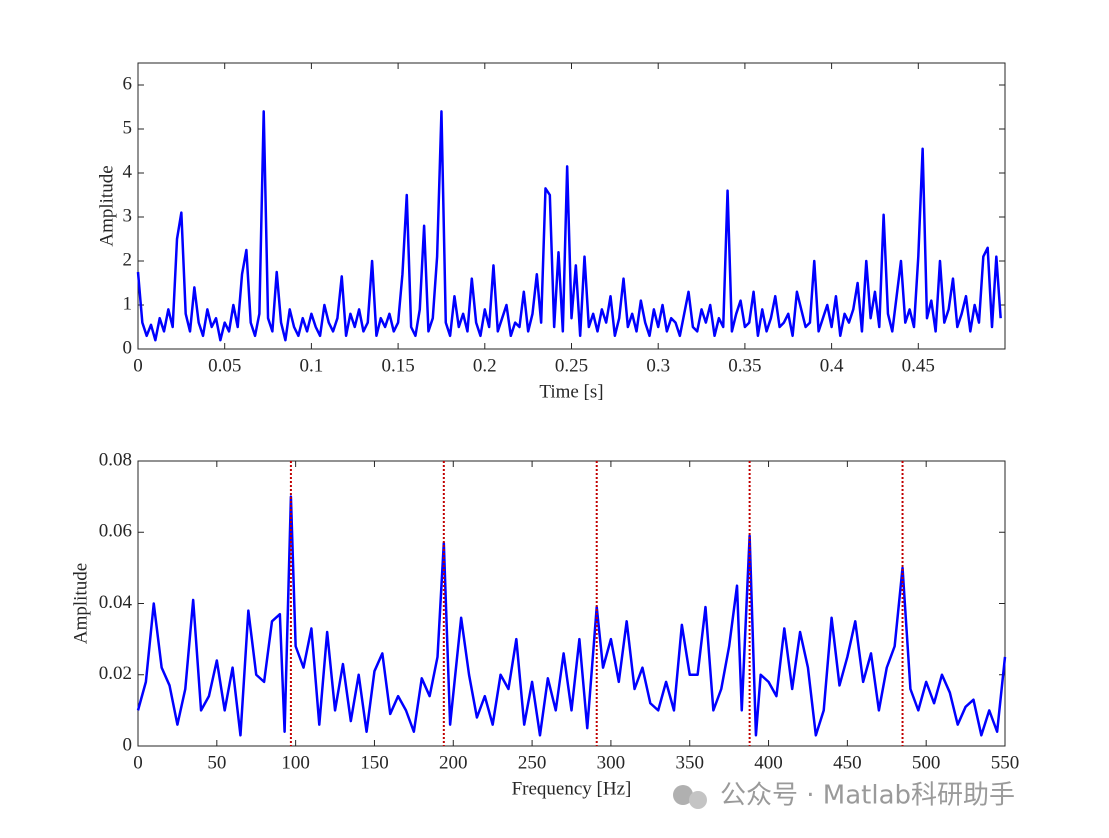 This screenshot has height=838, width=1109. What do you see at coordinates (128, 83) in the screenshot?
I see `y-tick-label: 6` at bounding box center [128, 83].